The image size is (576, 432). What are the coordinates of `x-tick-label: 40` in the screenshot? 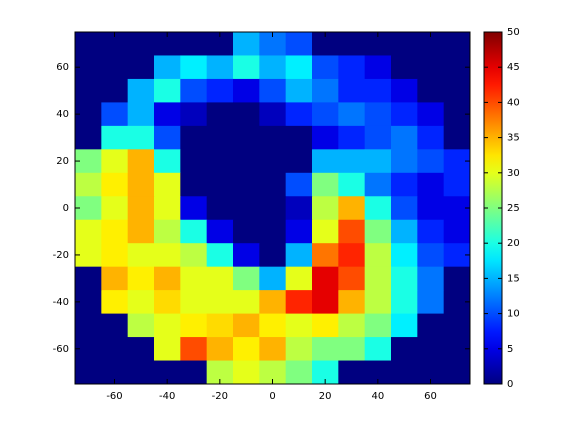 It's located at (377, 396).